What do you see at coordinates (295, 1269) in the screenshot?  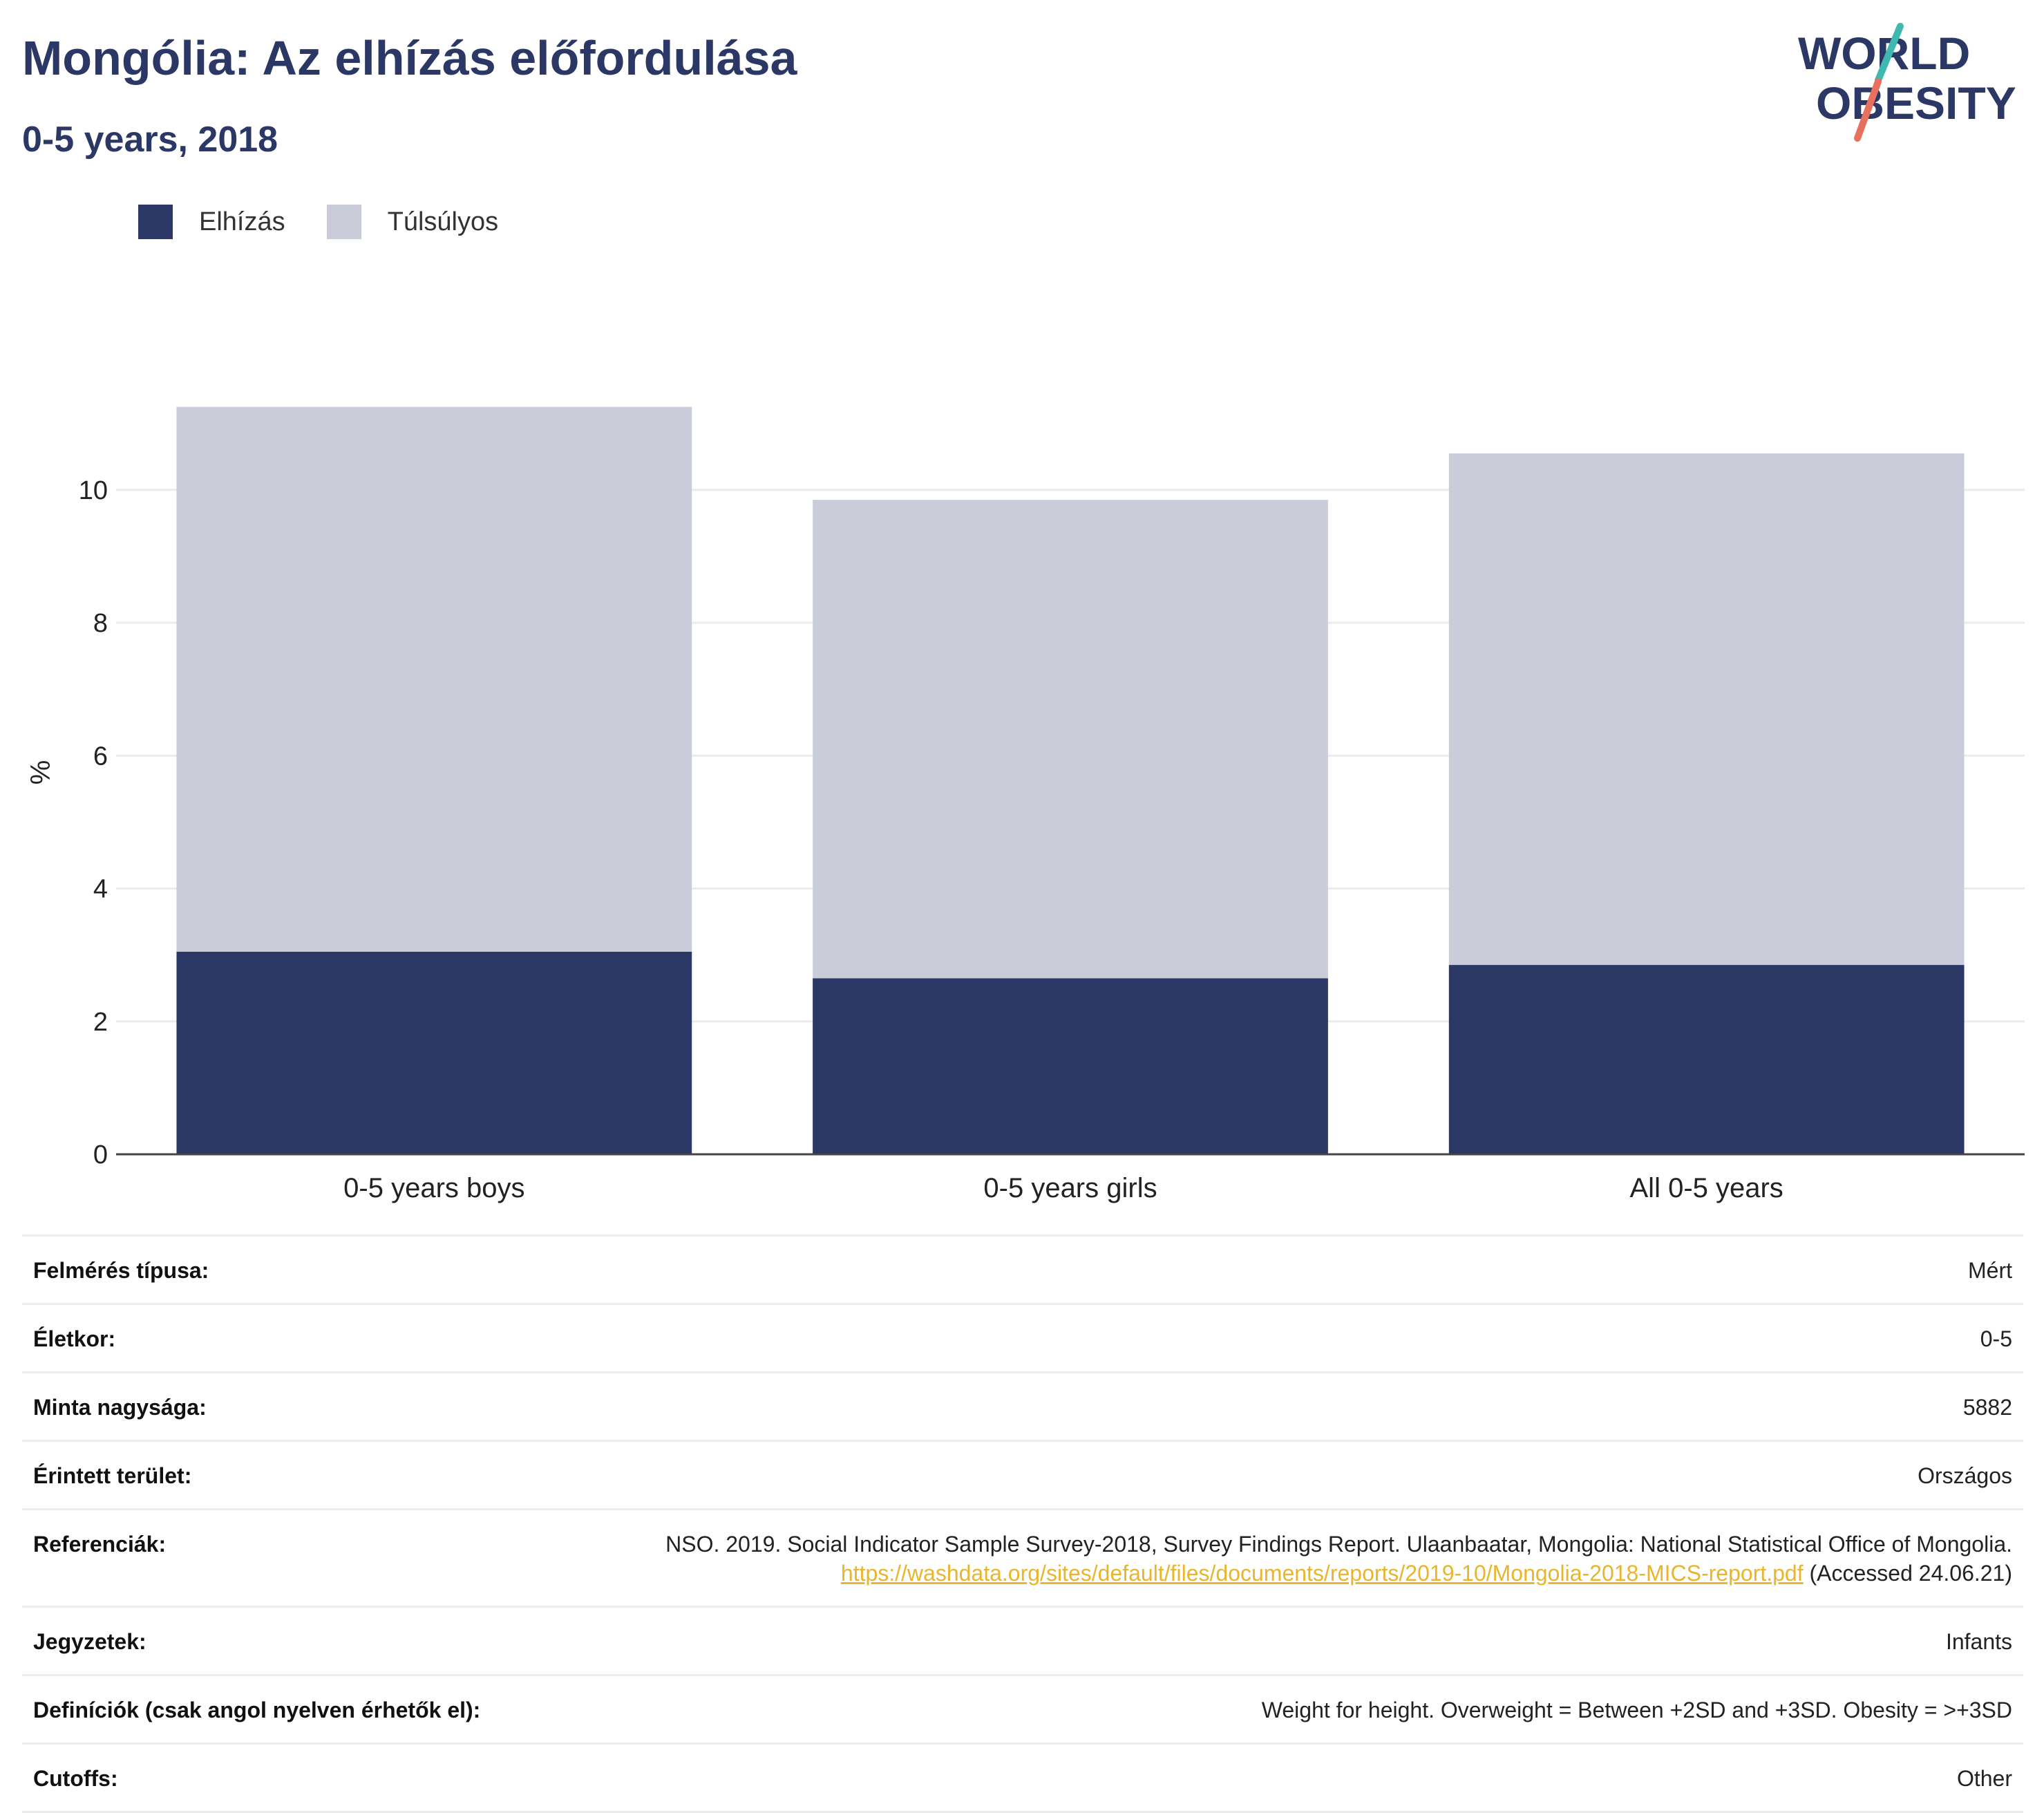 I see `info-key: Felmérés típusa:` at bounding box center [295, 1269].